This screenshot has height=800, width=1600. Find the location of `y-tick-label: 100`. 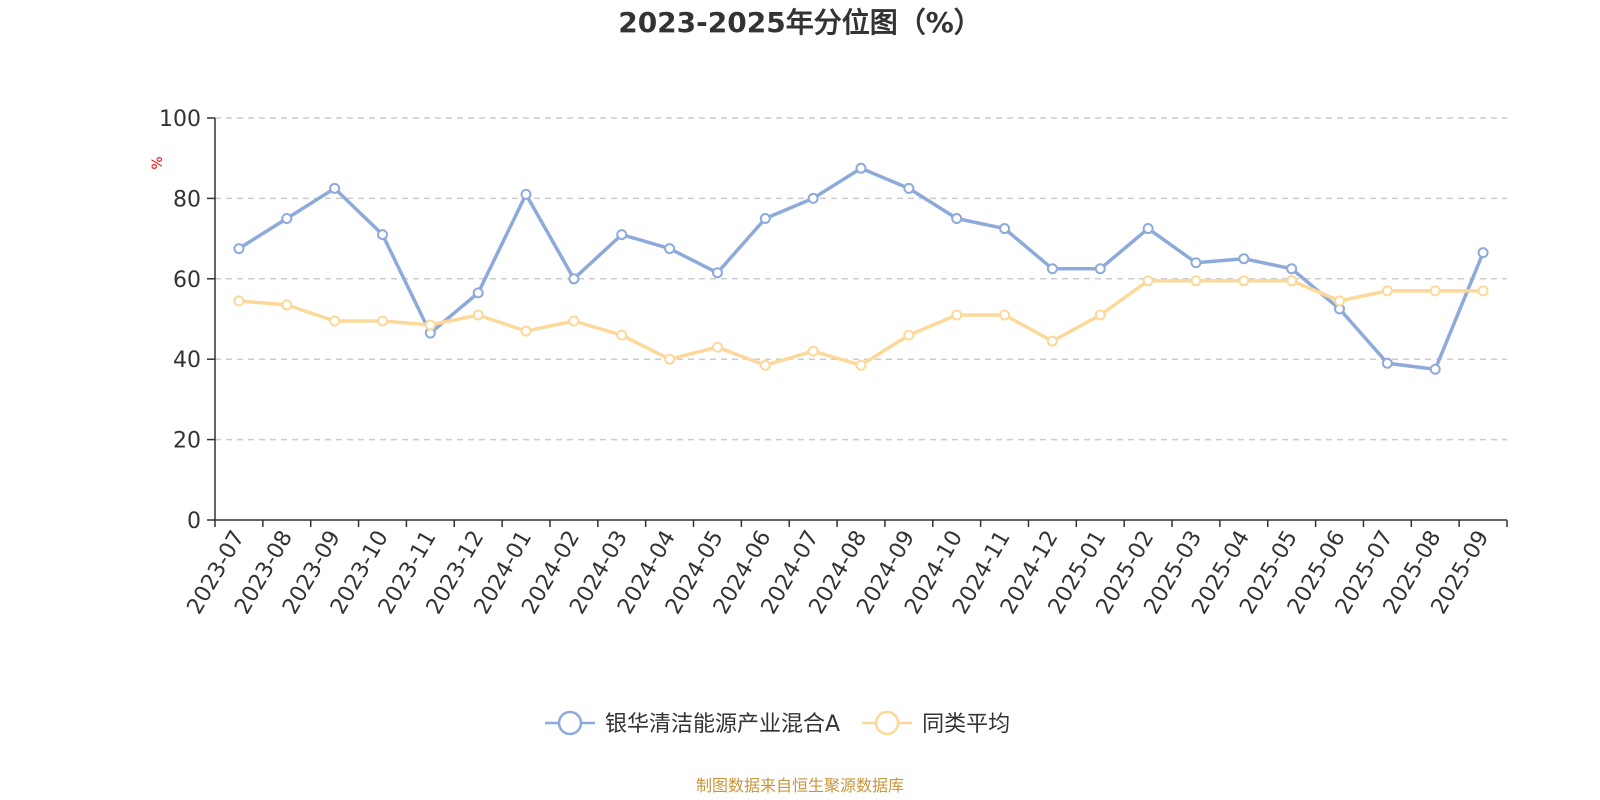

y-tick-label: 100 is located at coordinates (180, 119).